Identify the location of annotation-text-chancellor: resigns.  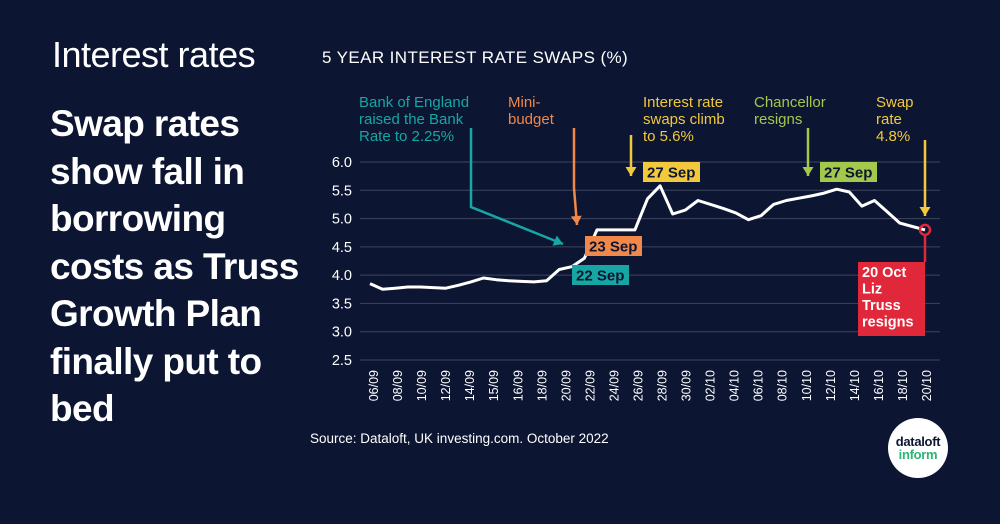
(778, 119).